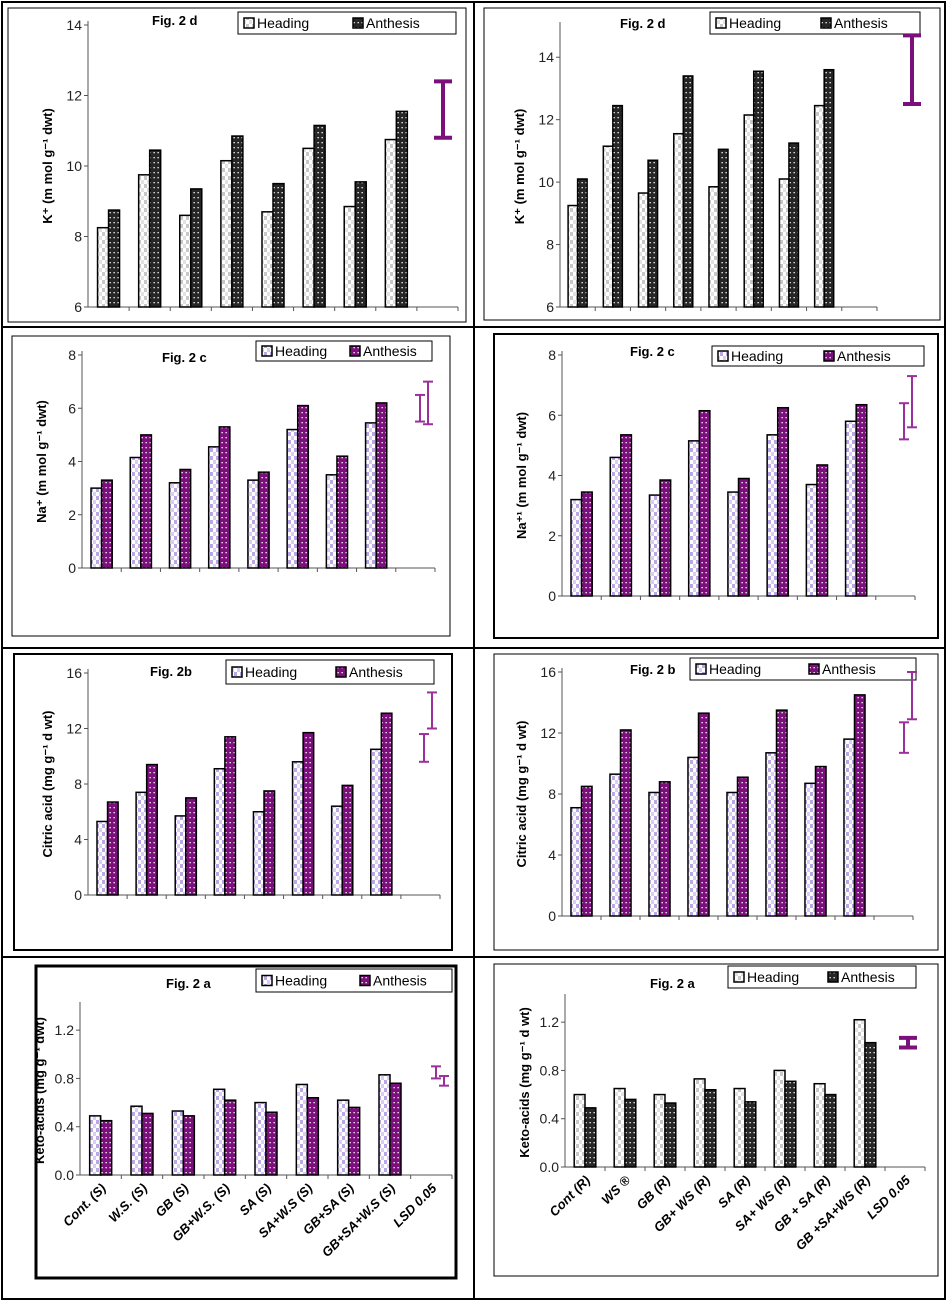 The image size is (947, 1303). Describe the element at coordinates (47, 784) in the screenshot. I see `y-axis-label: Citric acid (mg g⁻¹ d wt)` at that location.